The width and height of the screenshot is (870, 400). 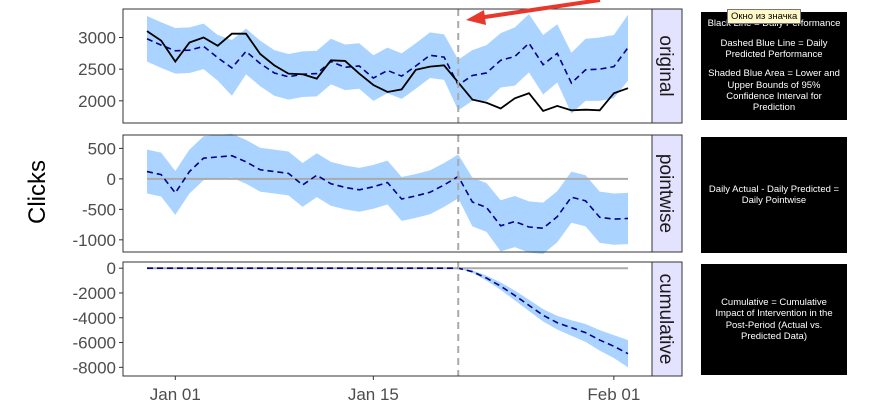 What do you see at coordinates (94, 293) in the screenshot?
I see `y-tick-label: -2000` at bounding box center [94, 293].